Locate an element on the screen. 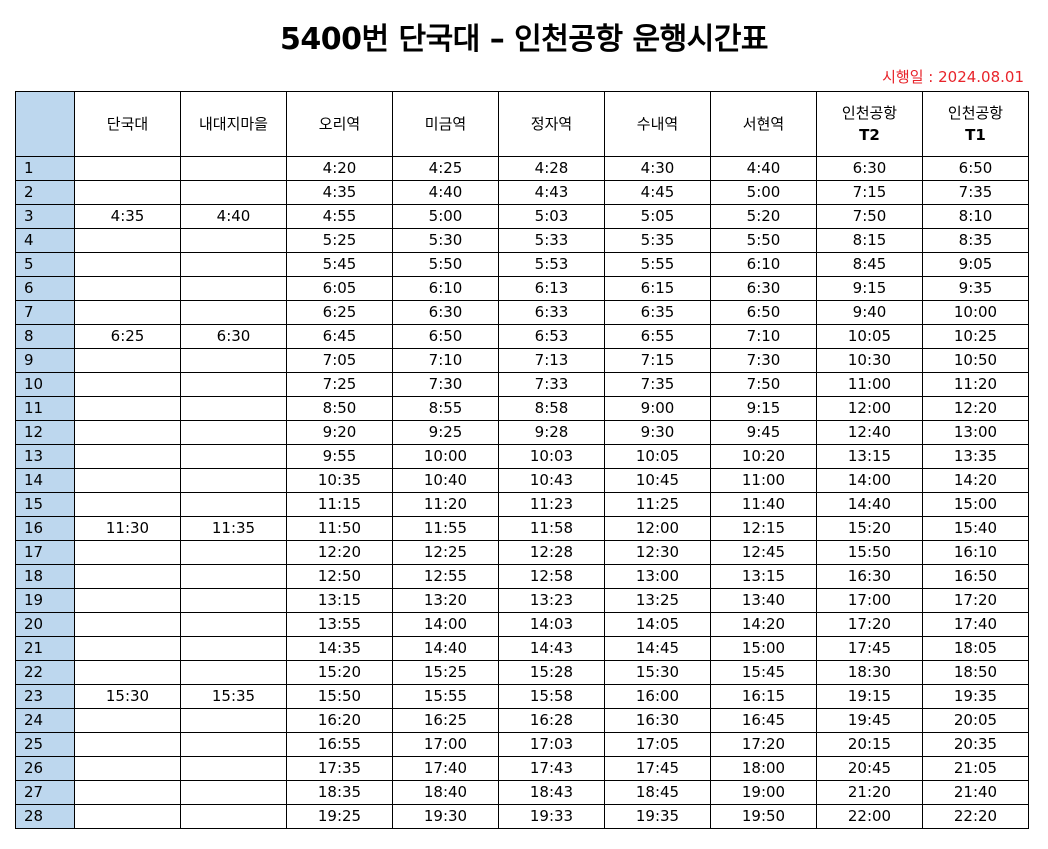 The image size is (1048, 849). departure-time-cell: 14:00 is located at coordinates (869, 480).